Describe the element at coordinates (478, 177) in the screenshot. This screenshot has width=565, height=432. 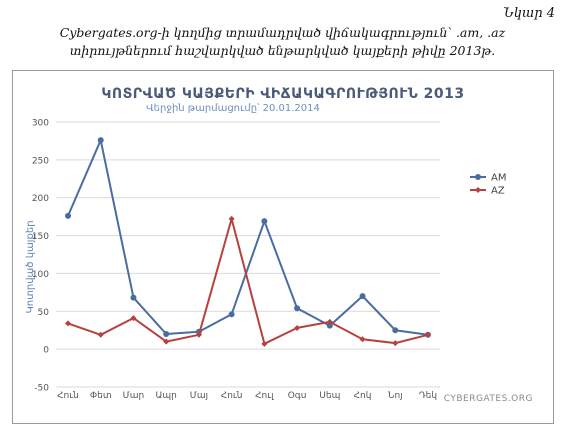
I see `legend-marker-am` at that location.